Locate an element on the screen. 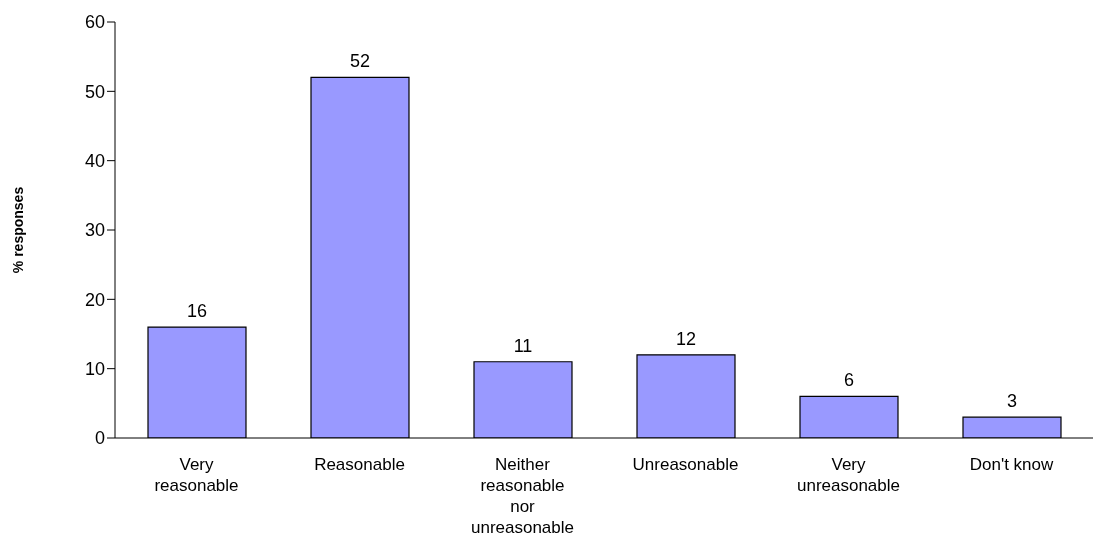 This screenshot has height=553, width=1098. y-tick-label: 0 is located at coordinates (99, 438).